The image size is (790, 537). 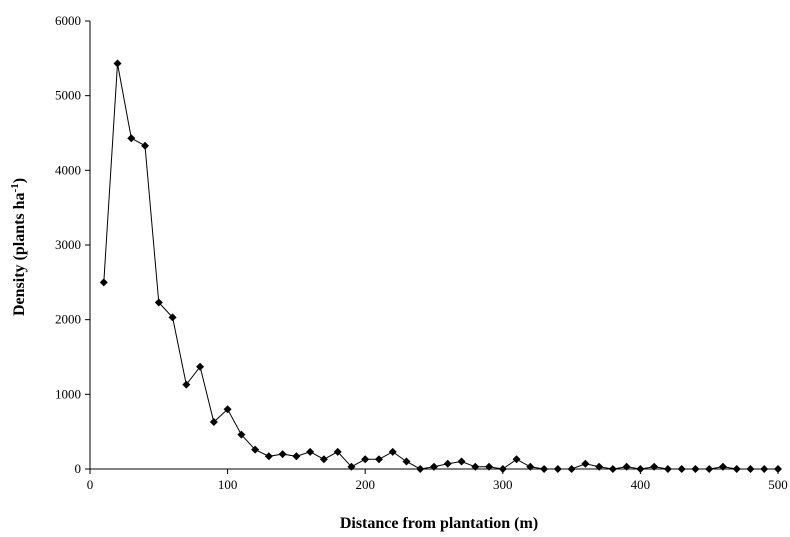 I want to click on y-tick-label: 0, so click(x=78, y=468).